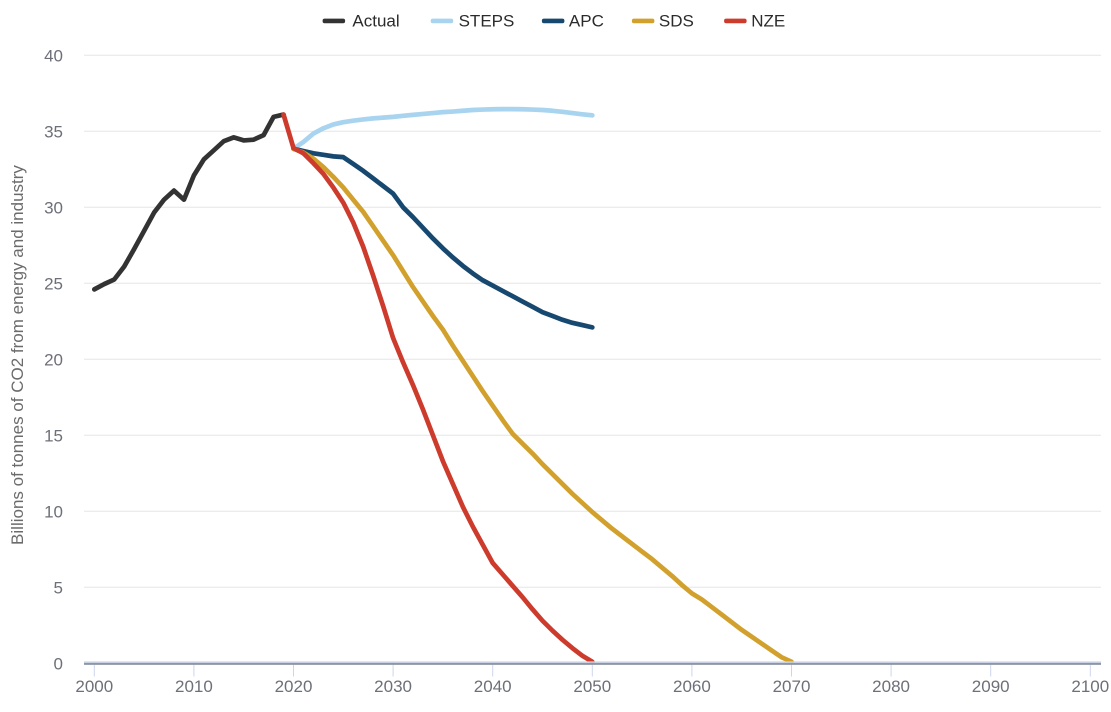 The width and height of the screenshot is (1111, 712). What do you see at coordinates (1090, 686) in the screenshot?
I see `svg-text: 2100` at bounding box center [1090, 686].